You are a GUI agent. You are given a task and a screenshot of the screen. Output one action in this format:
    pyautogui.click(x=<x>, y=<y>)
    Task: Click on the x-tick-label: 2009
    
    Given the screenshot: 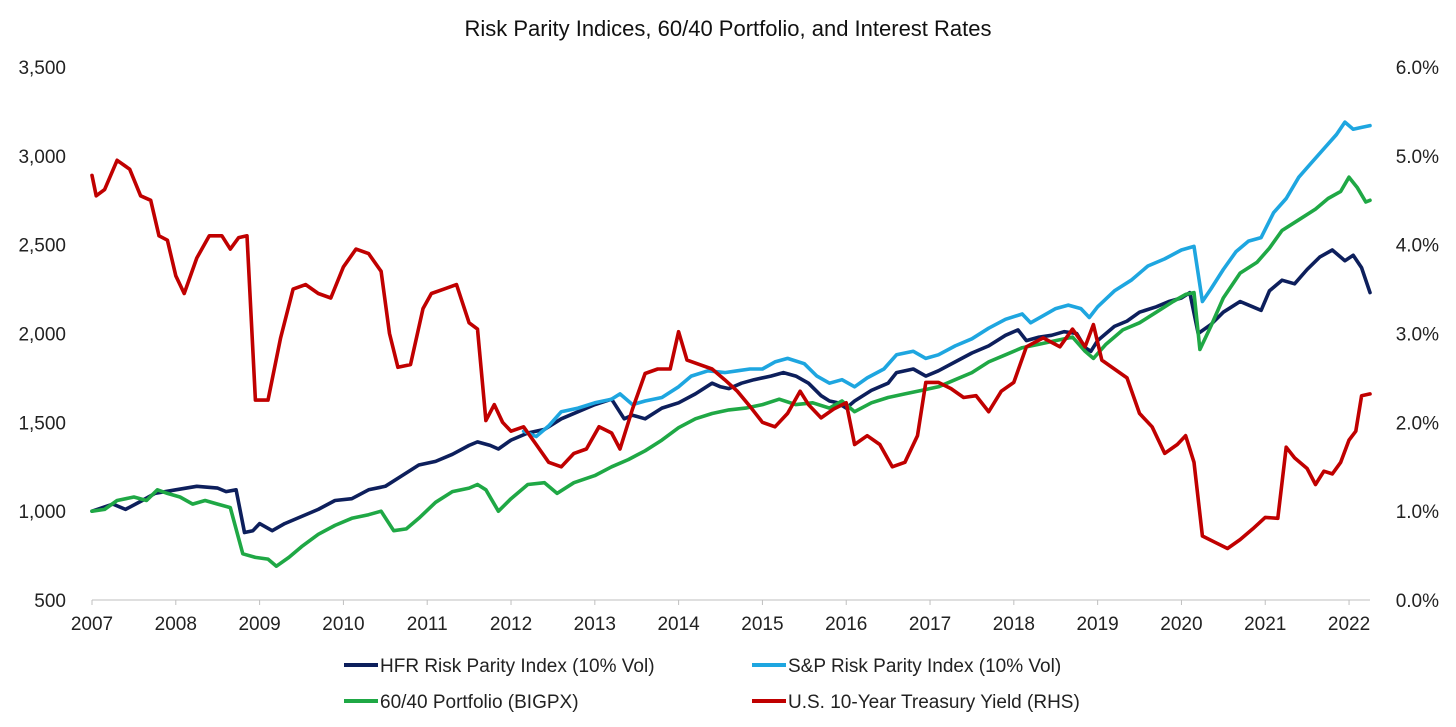 What is the action you would take?
    pyautogui.click(x=259, y=624)
    